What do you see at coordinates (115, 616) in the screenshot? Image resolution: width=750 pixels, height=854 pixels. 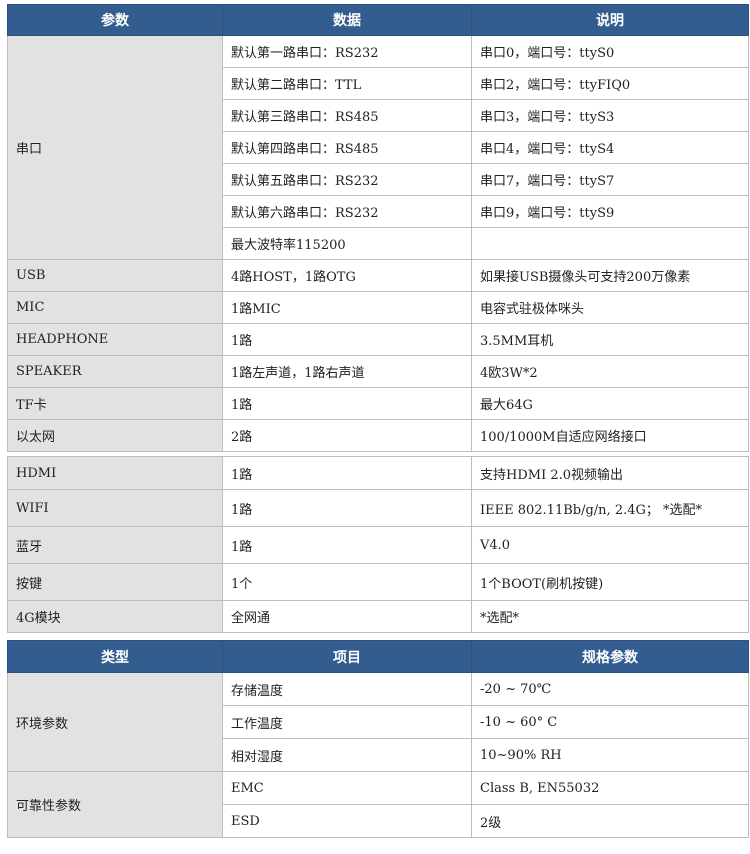 I see `param-name: 4G模块` at bounding box center [115, 616].